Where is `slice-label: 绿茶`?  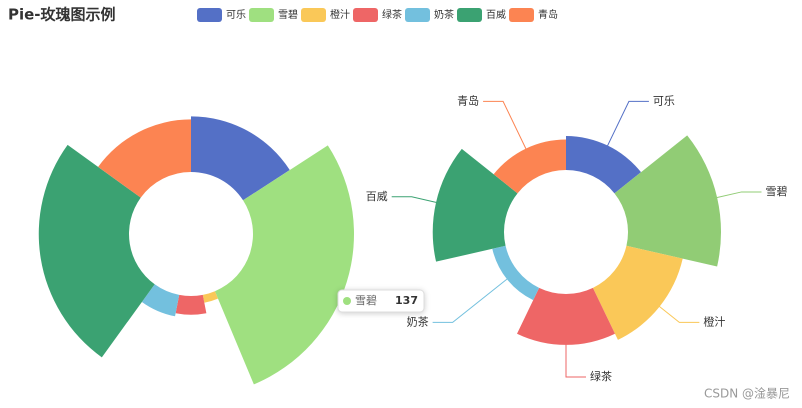 slice-label: 绿茶 is located at coordinates (601, 376).